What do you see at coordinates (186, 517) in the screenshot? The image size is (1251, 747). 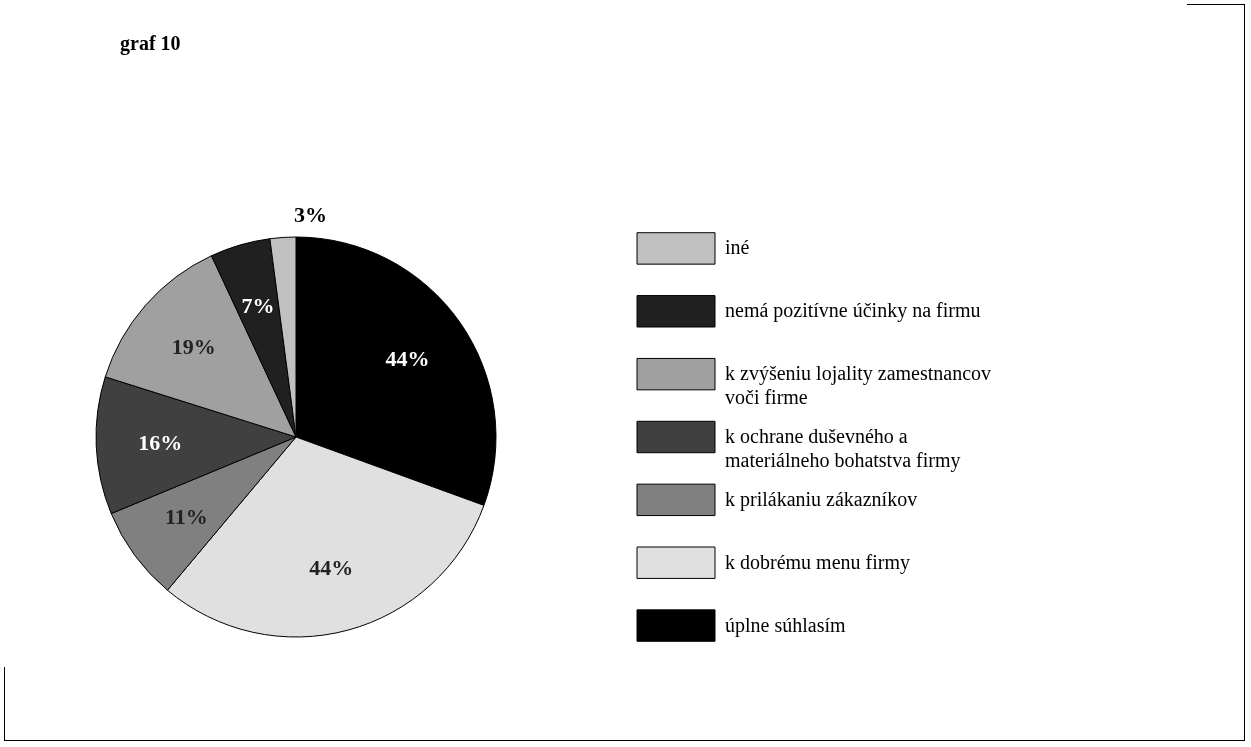 I see `data-label: 11%` at bounding box center [186, 517].